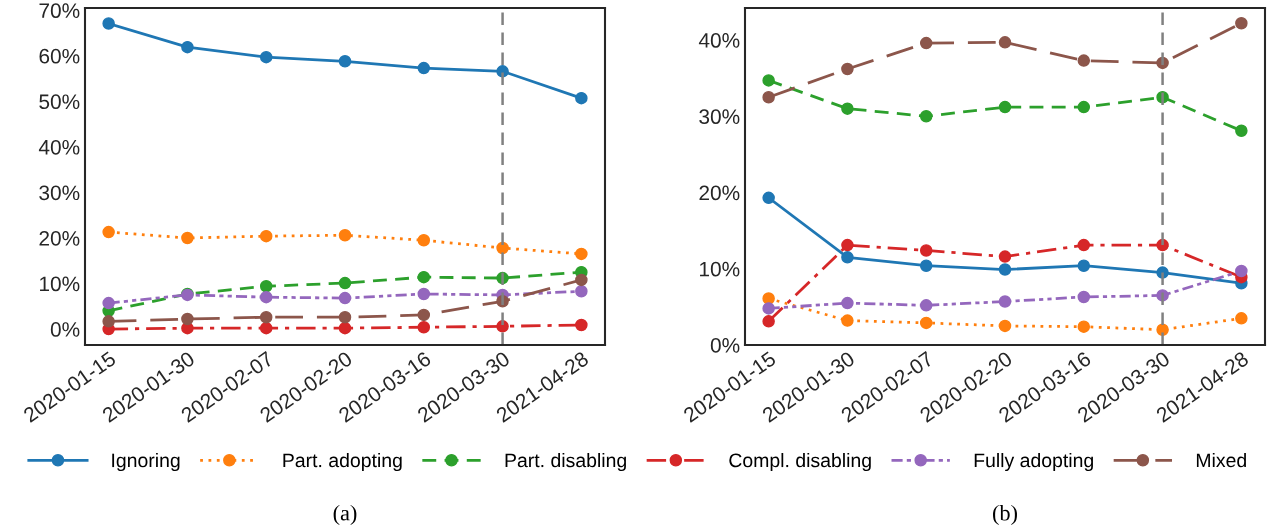 The width and height of the screenshot is (1276, 528). What do you see at coordinates (59, 11) in the screenshot?
I see `y-tick-label: 70%` at bounding box center [59, 11].